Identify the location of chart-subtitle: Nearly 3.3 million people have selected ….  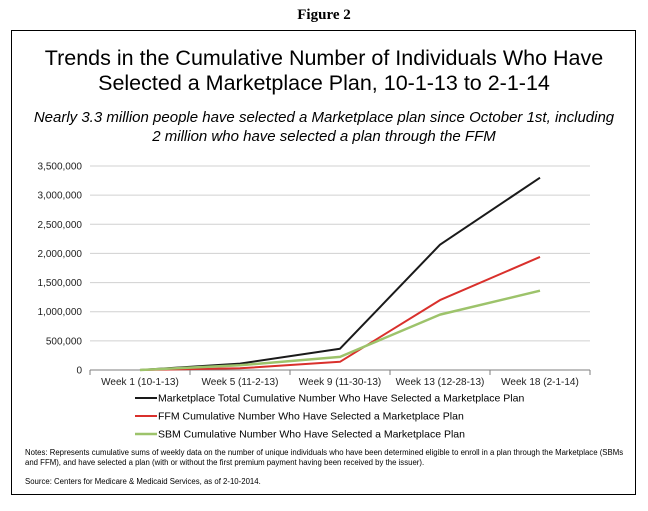
(324, 127).